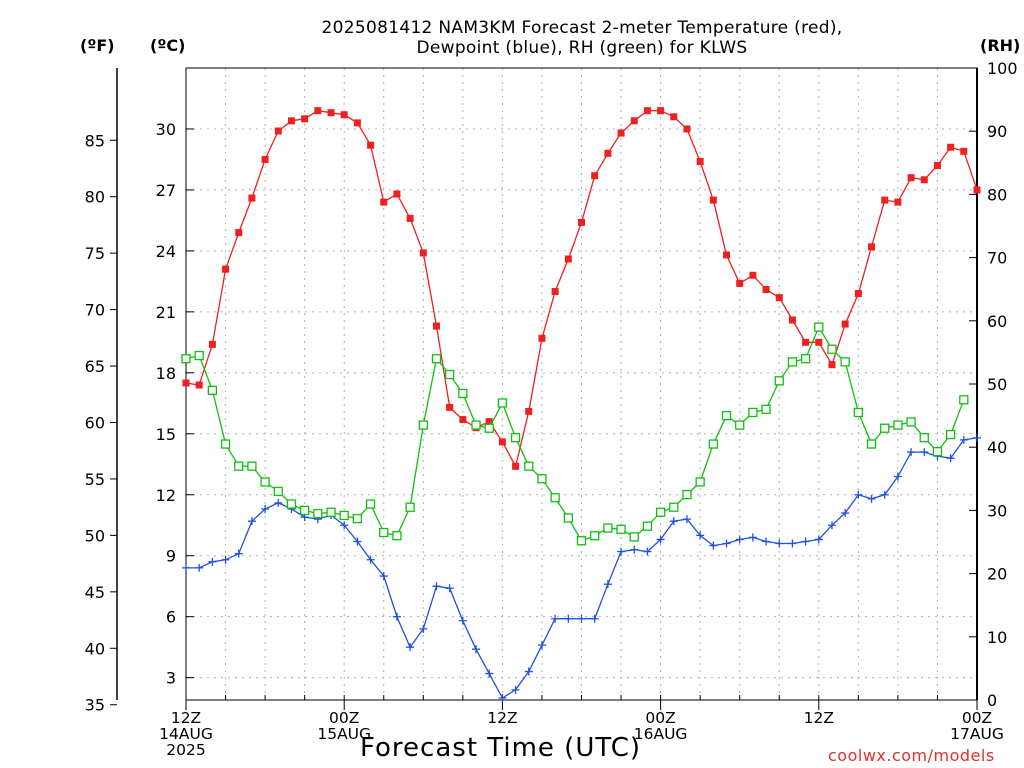 Image resolution: width=1024 pixels, height=768 pixels. I want to click on rh-tick-label: 30, so click(997, 510).